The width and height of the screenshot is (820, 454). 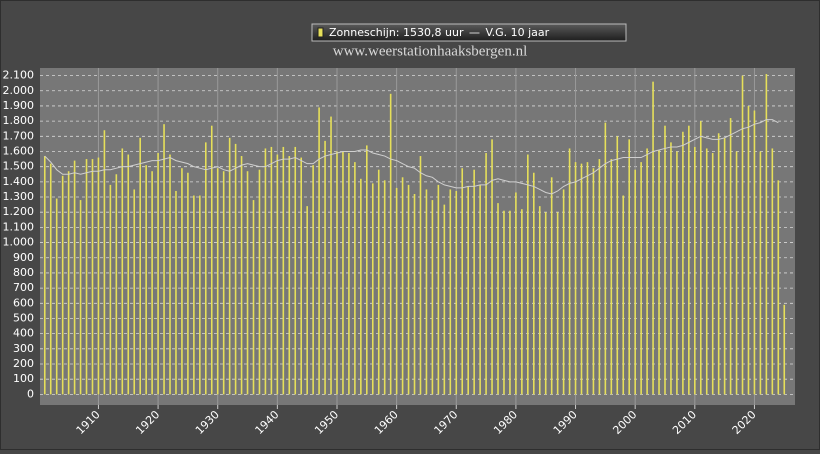 I want to click on legend-label: Zonneschijn: 1530,8 uur, so click(x=396, y=32).